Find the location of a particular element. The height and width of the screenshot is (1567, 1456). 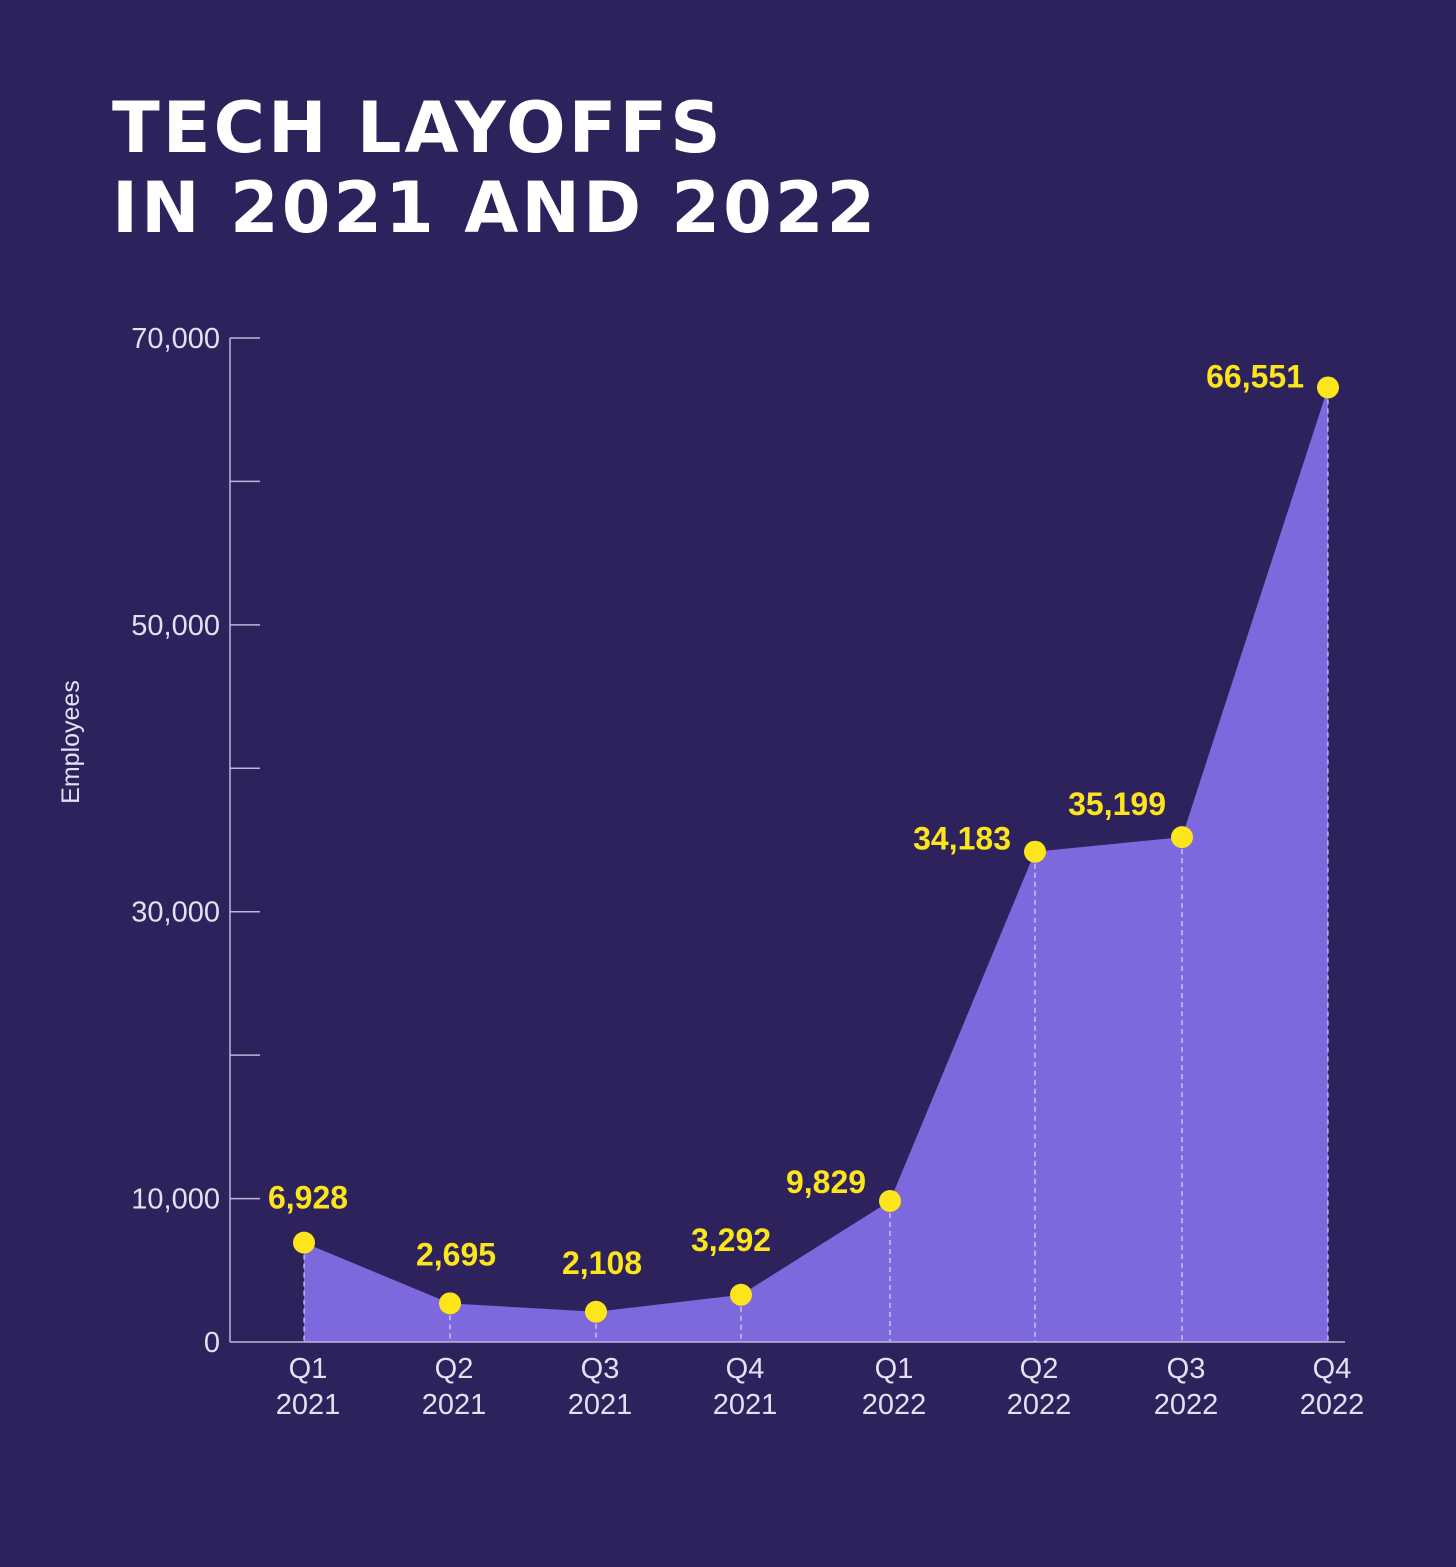

y-tick-label: 70,000 is located at coordinates (175, 339).